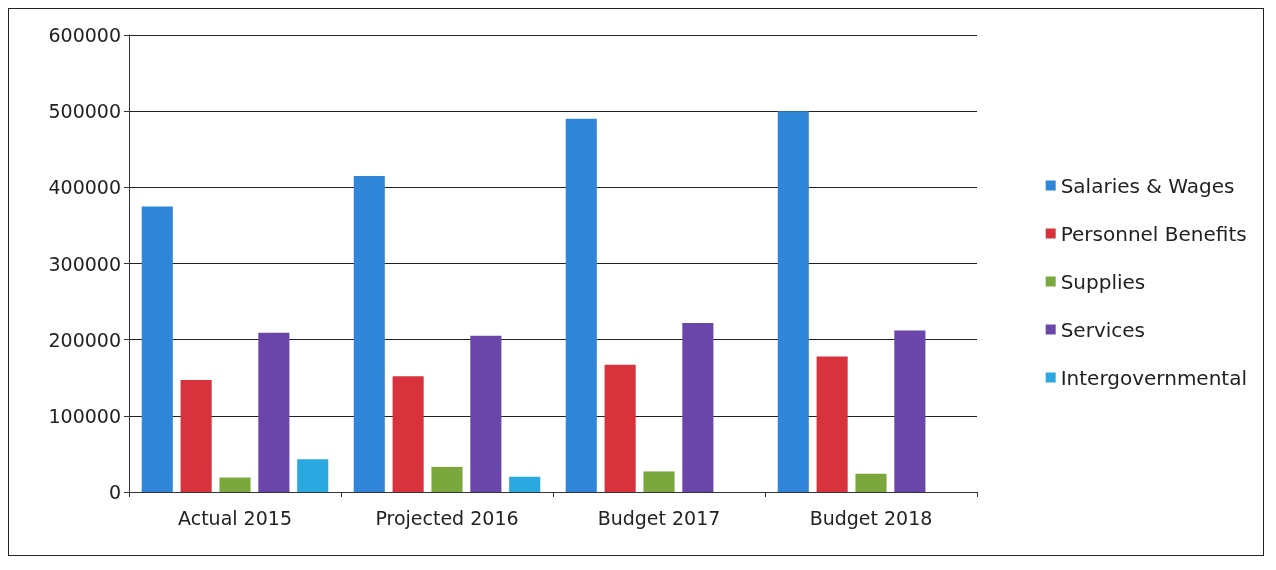 This screenshot has height=570, width=1276. What do you see at coordinates (235, 517) in the screenshot?
I see `x-tick-label: Actual 2015` at bounding box center [235, 517].